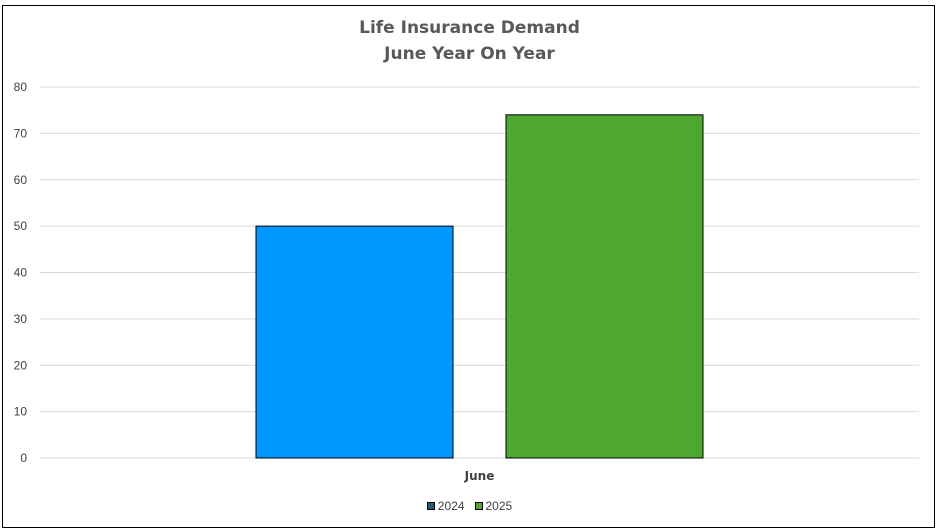 Image resolution: width=939 pixels, height=531 pixels. What do you see at coordinates (21, 87) in the screenshot?
I see `y-tick-label: 80` at bounding box center [21, 87].